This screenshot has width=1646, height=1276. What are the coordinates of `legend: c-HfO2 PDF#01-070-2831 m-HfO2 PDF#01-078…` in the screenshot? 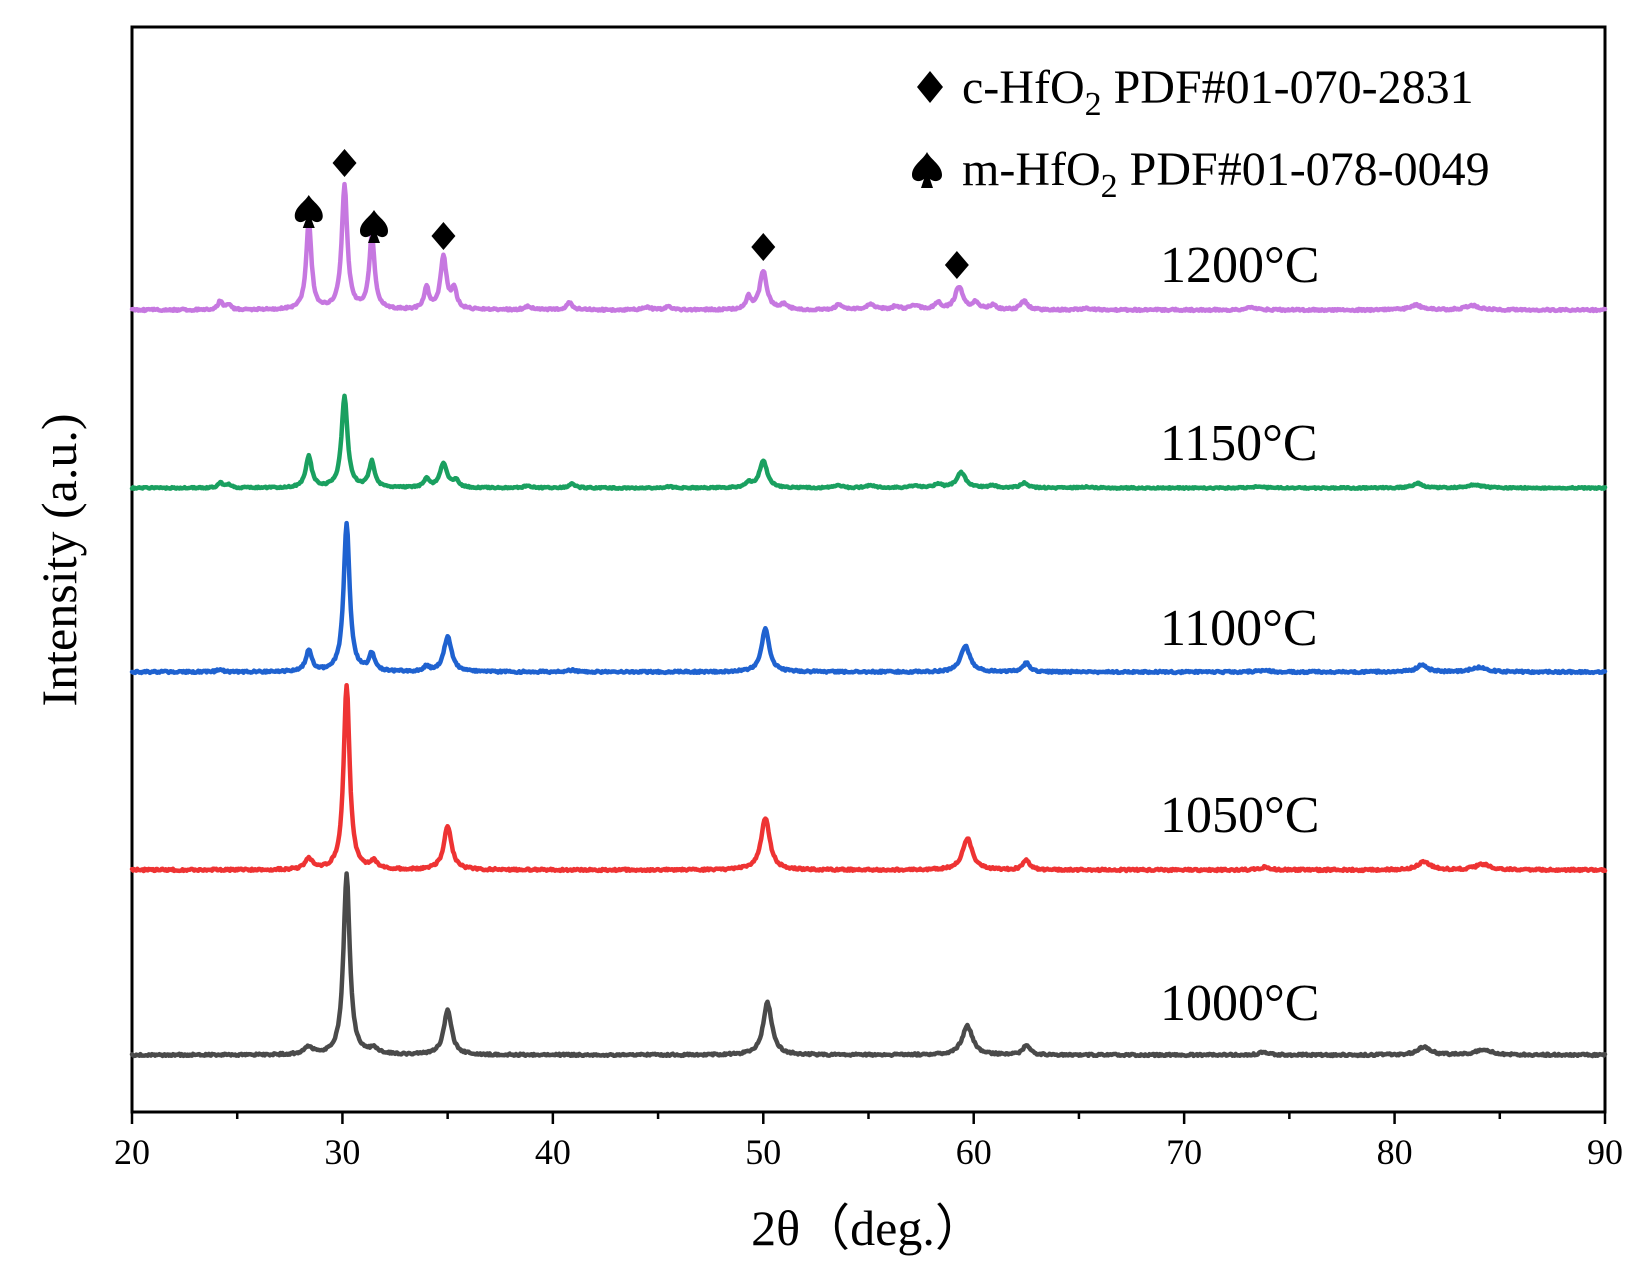 It's located at (1201, 133).